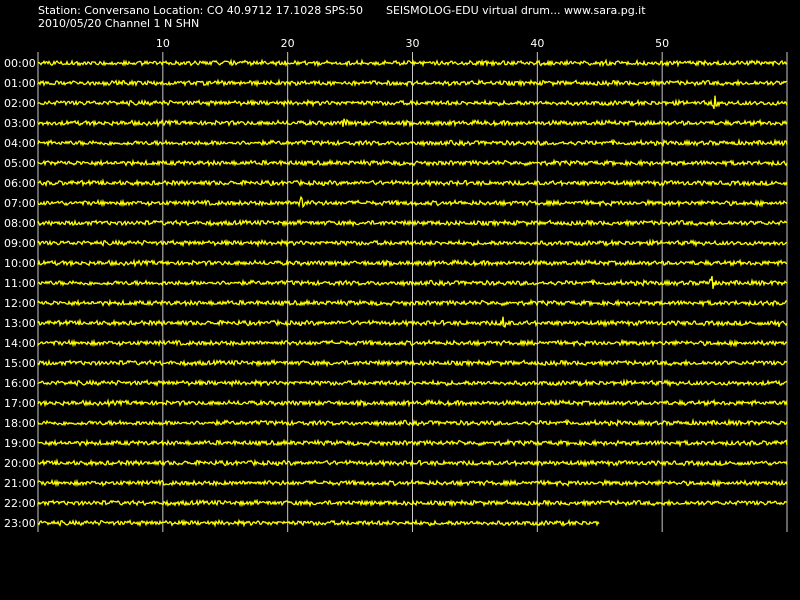 The image size is (800, 600). Describe the element at coordinates (20, 143) in the screenshot. I see `hour-label: 04:00` at that location.